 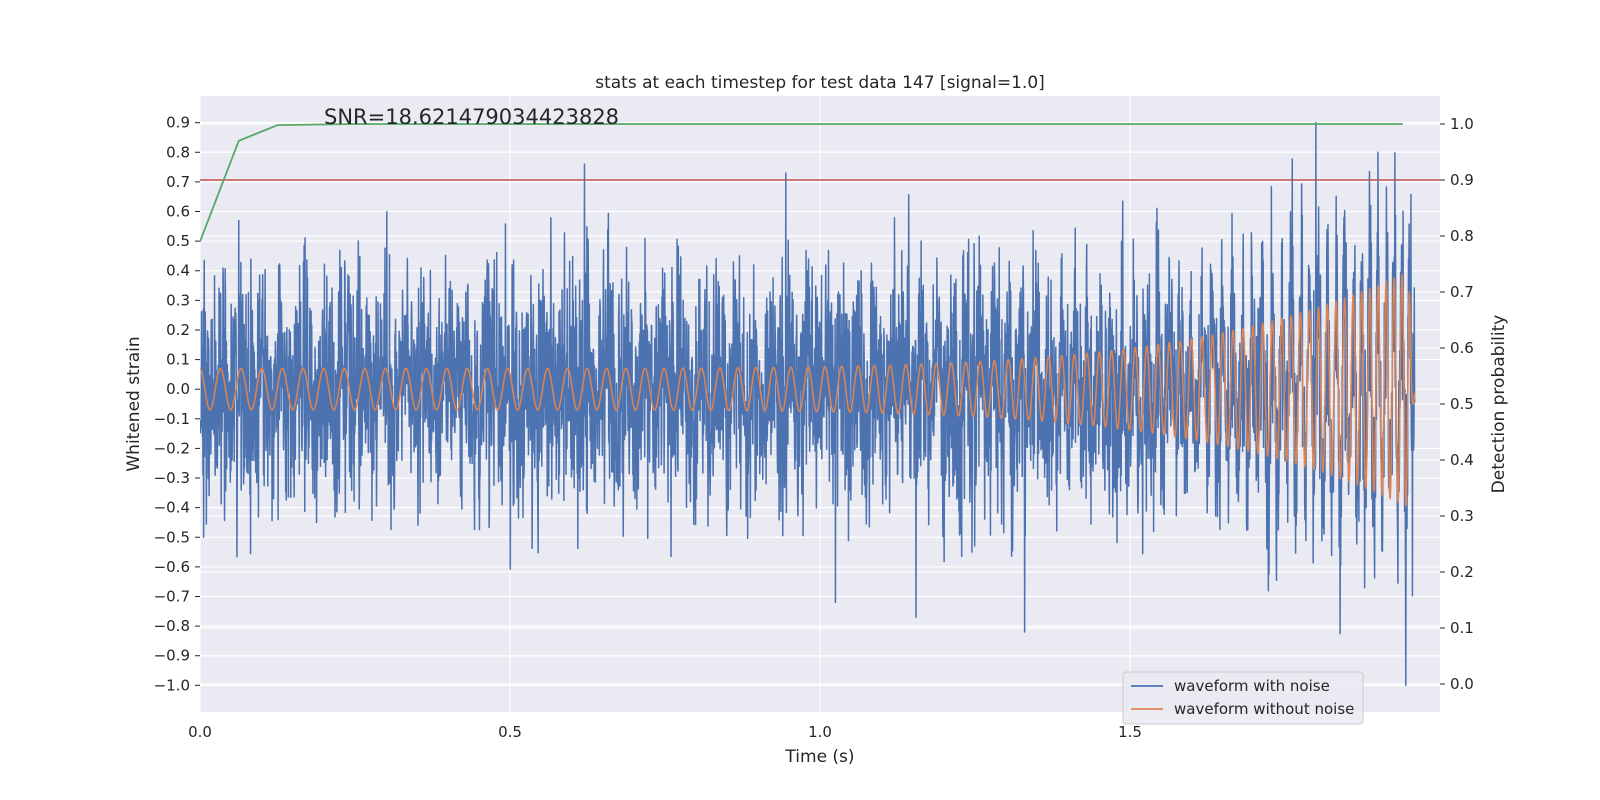 What do you see at coordinates (172, 685) in the screenshot?
I see `y-left-tick-label: −1.0` at bounding box center [172, 685].